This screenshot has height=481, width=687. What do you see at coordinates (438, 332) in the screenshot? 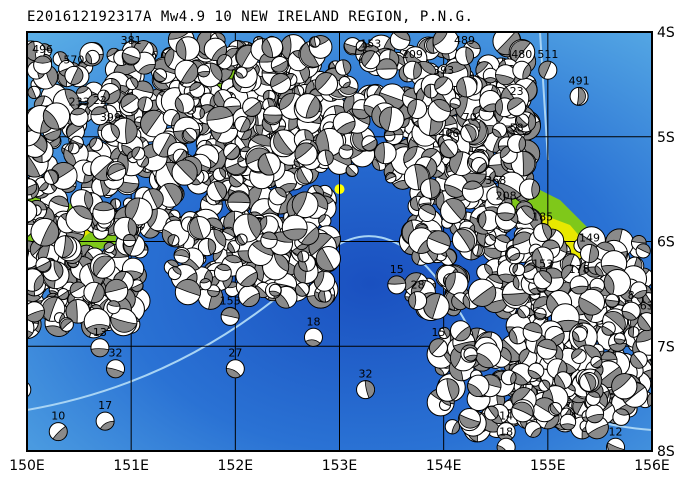
I see `event-label: 15` at bounding box center [438, 332].